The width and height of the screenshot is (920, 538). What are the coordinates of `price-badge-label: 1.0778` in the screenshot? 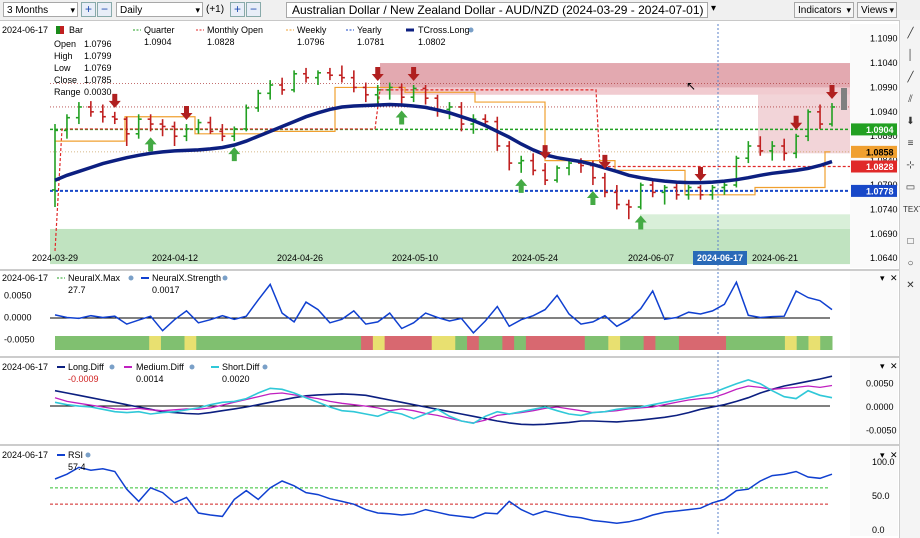 It's located at (880, 191).